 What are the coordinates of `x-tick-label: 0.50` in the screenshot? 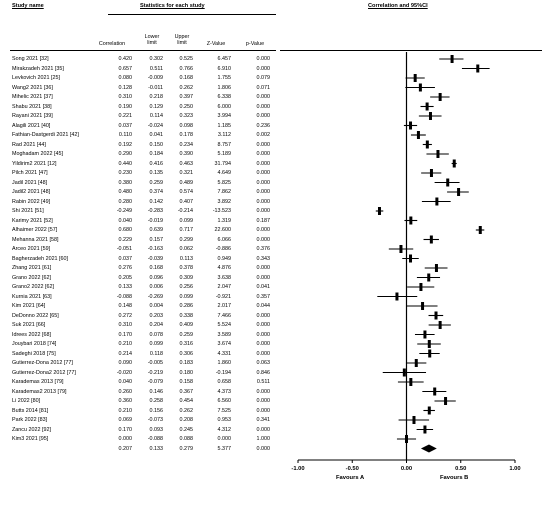 It's located at (460, 469).